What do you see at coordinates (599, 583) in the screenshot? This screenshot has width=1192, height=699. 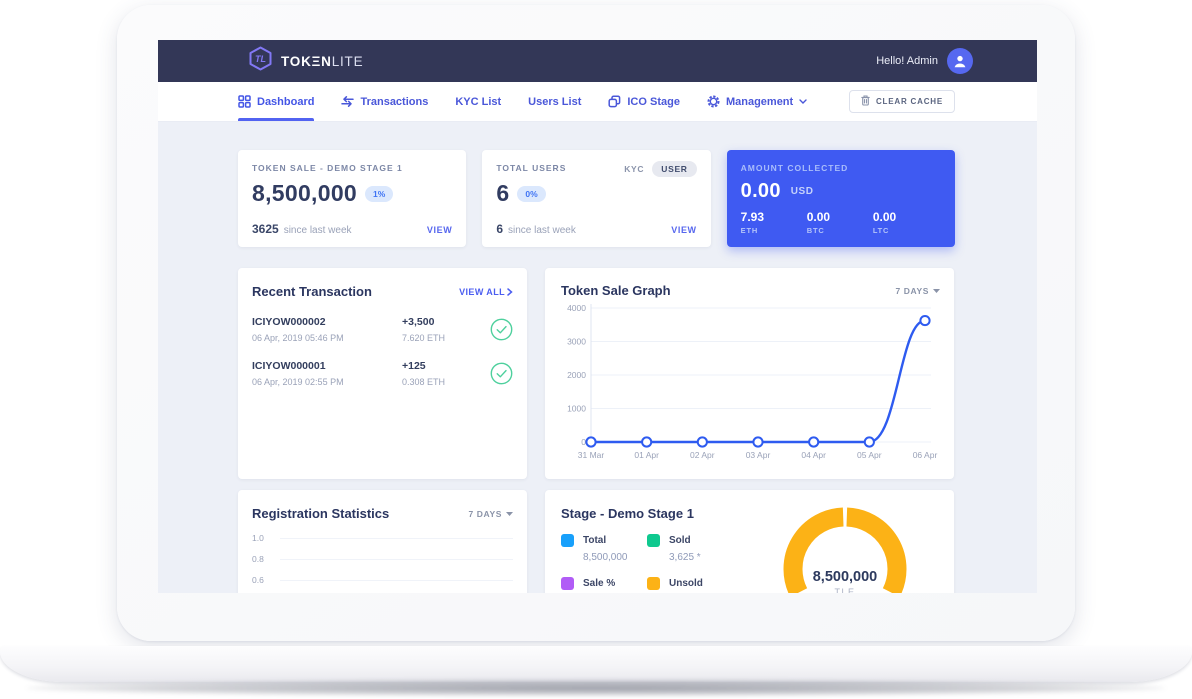 I see `legend-label: Sale %` at bounding box center [599, 583].